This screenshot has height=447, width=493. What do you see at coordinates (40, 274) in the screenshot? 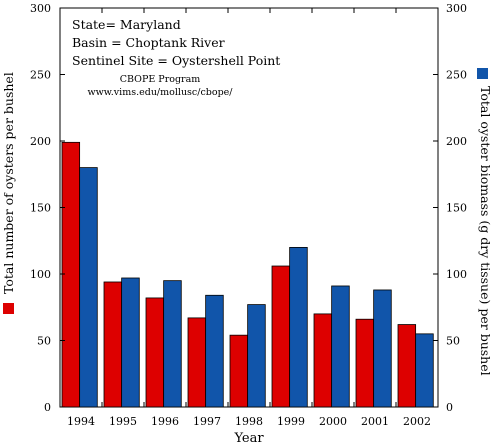
I see `y-tick-label-left-100: 100` at bounding box center [40, 274].